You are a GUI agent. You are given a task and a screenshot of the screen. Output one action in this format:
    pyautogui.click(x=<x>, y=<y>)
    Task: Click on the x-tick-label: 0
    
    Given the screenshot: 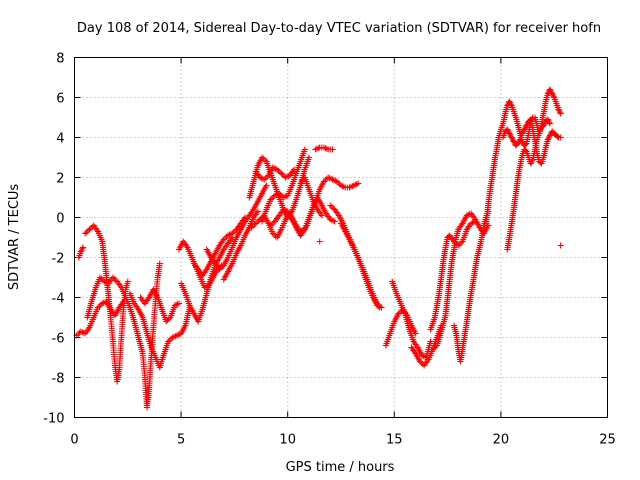 What is the action you would take?
    pyautogui.click(x=74, y=440)
    